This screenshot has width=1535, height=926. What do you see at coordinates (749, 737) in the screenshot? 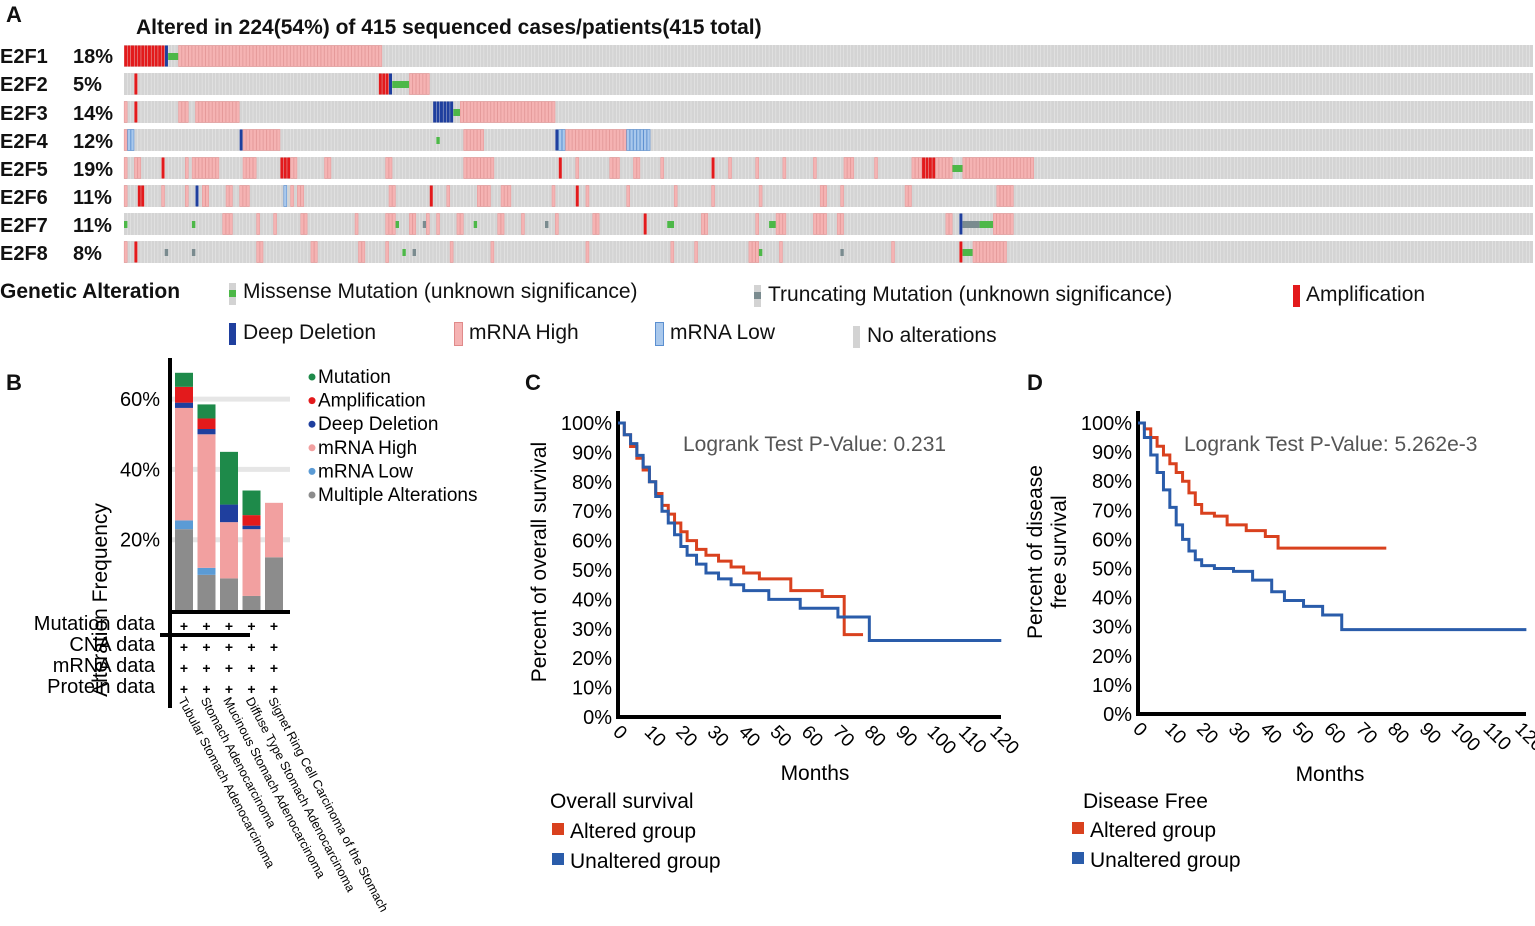
I see `chart-c-xtick-label: 40` at bounding box center [749, 737].